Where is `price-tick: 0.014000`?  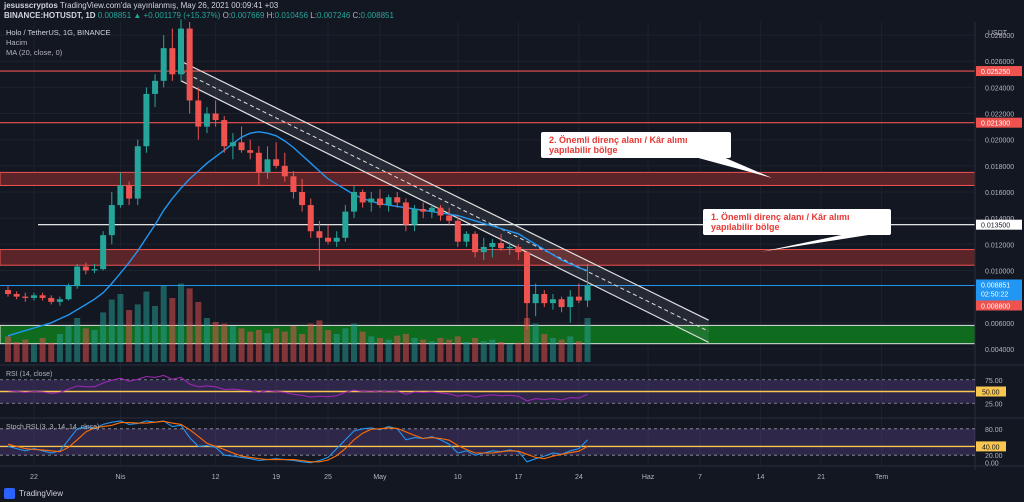 price-tick: 0.014000 is located at coordinates (999, 219).